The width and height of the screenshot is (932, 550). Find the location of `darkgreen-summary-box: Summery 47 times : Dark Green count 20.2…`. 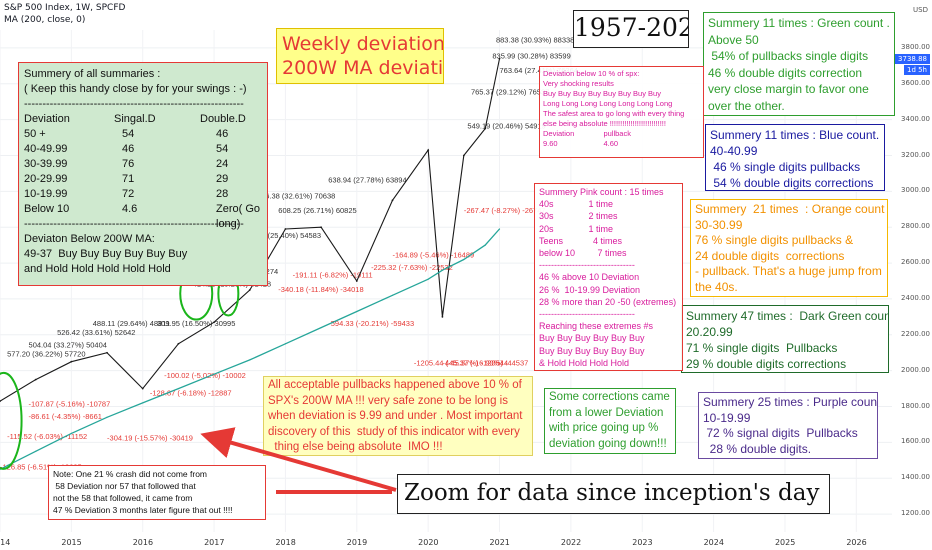

darkgreen-summary-box: Summery 47 times : Dark Green count 20.2… is located at coordinates (785, 339).